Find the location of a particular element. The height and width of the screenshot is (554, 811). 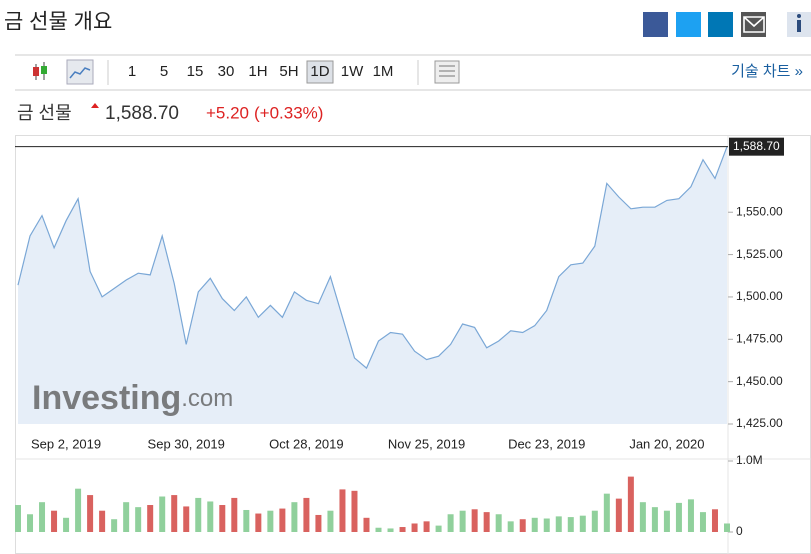

x-tick-label: Sep 30, 2019 is located at coordinates (186, 443).